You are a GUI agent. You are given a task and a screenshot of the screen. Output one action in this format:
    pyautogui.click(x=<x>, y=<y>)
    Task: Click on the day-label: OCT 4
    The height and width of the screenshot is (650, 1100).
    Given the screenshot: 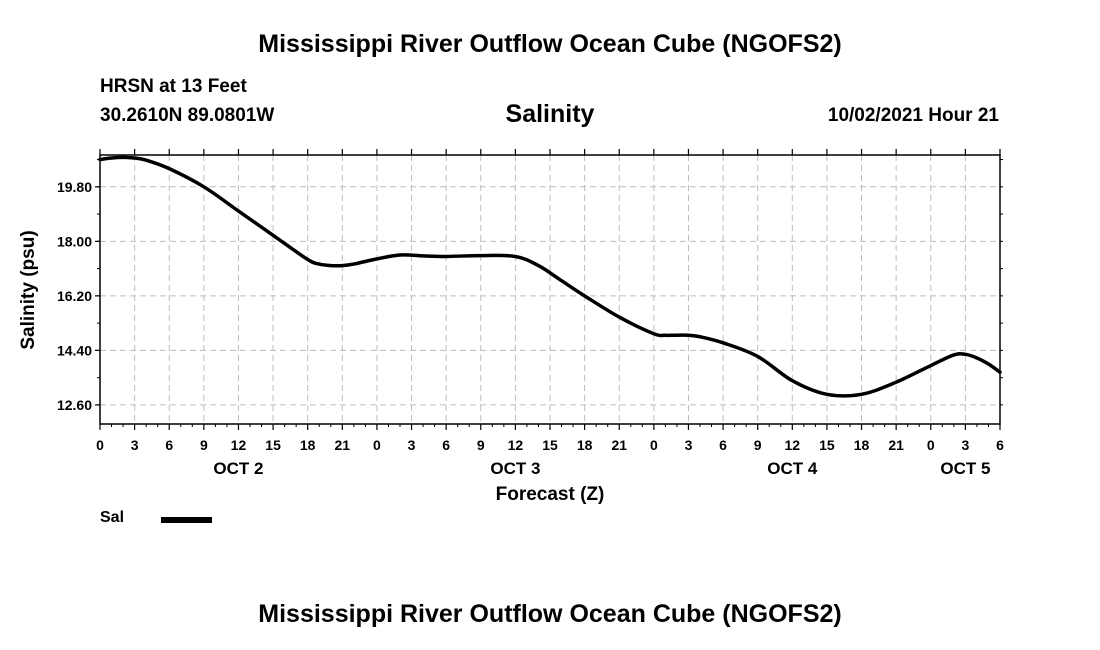 What is the action you would take?
    pyautogui.click(x=792, y=468)
    